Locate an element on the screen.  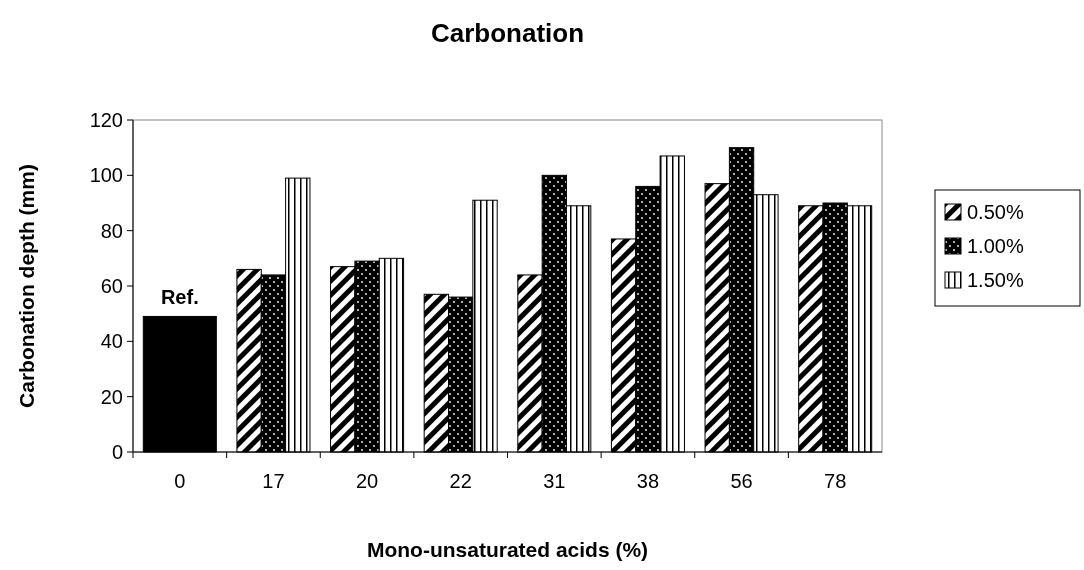
y-tick-label: 100 is located at coordinates (106, 175).